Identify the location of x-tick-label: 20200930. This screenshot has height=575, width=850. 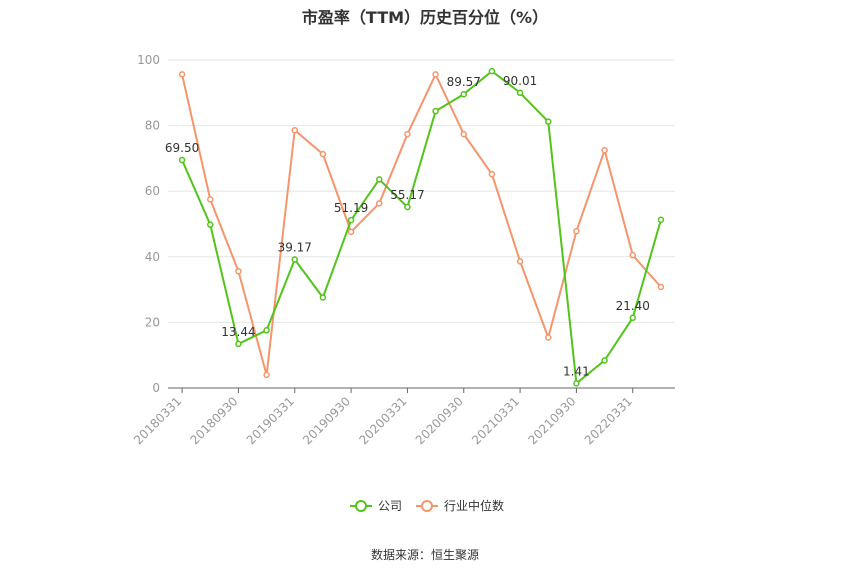
(439, 420).